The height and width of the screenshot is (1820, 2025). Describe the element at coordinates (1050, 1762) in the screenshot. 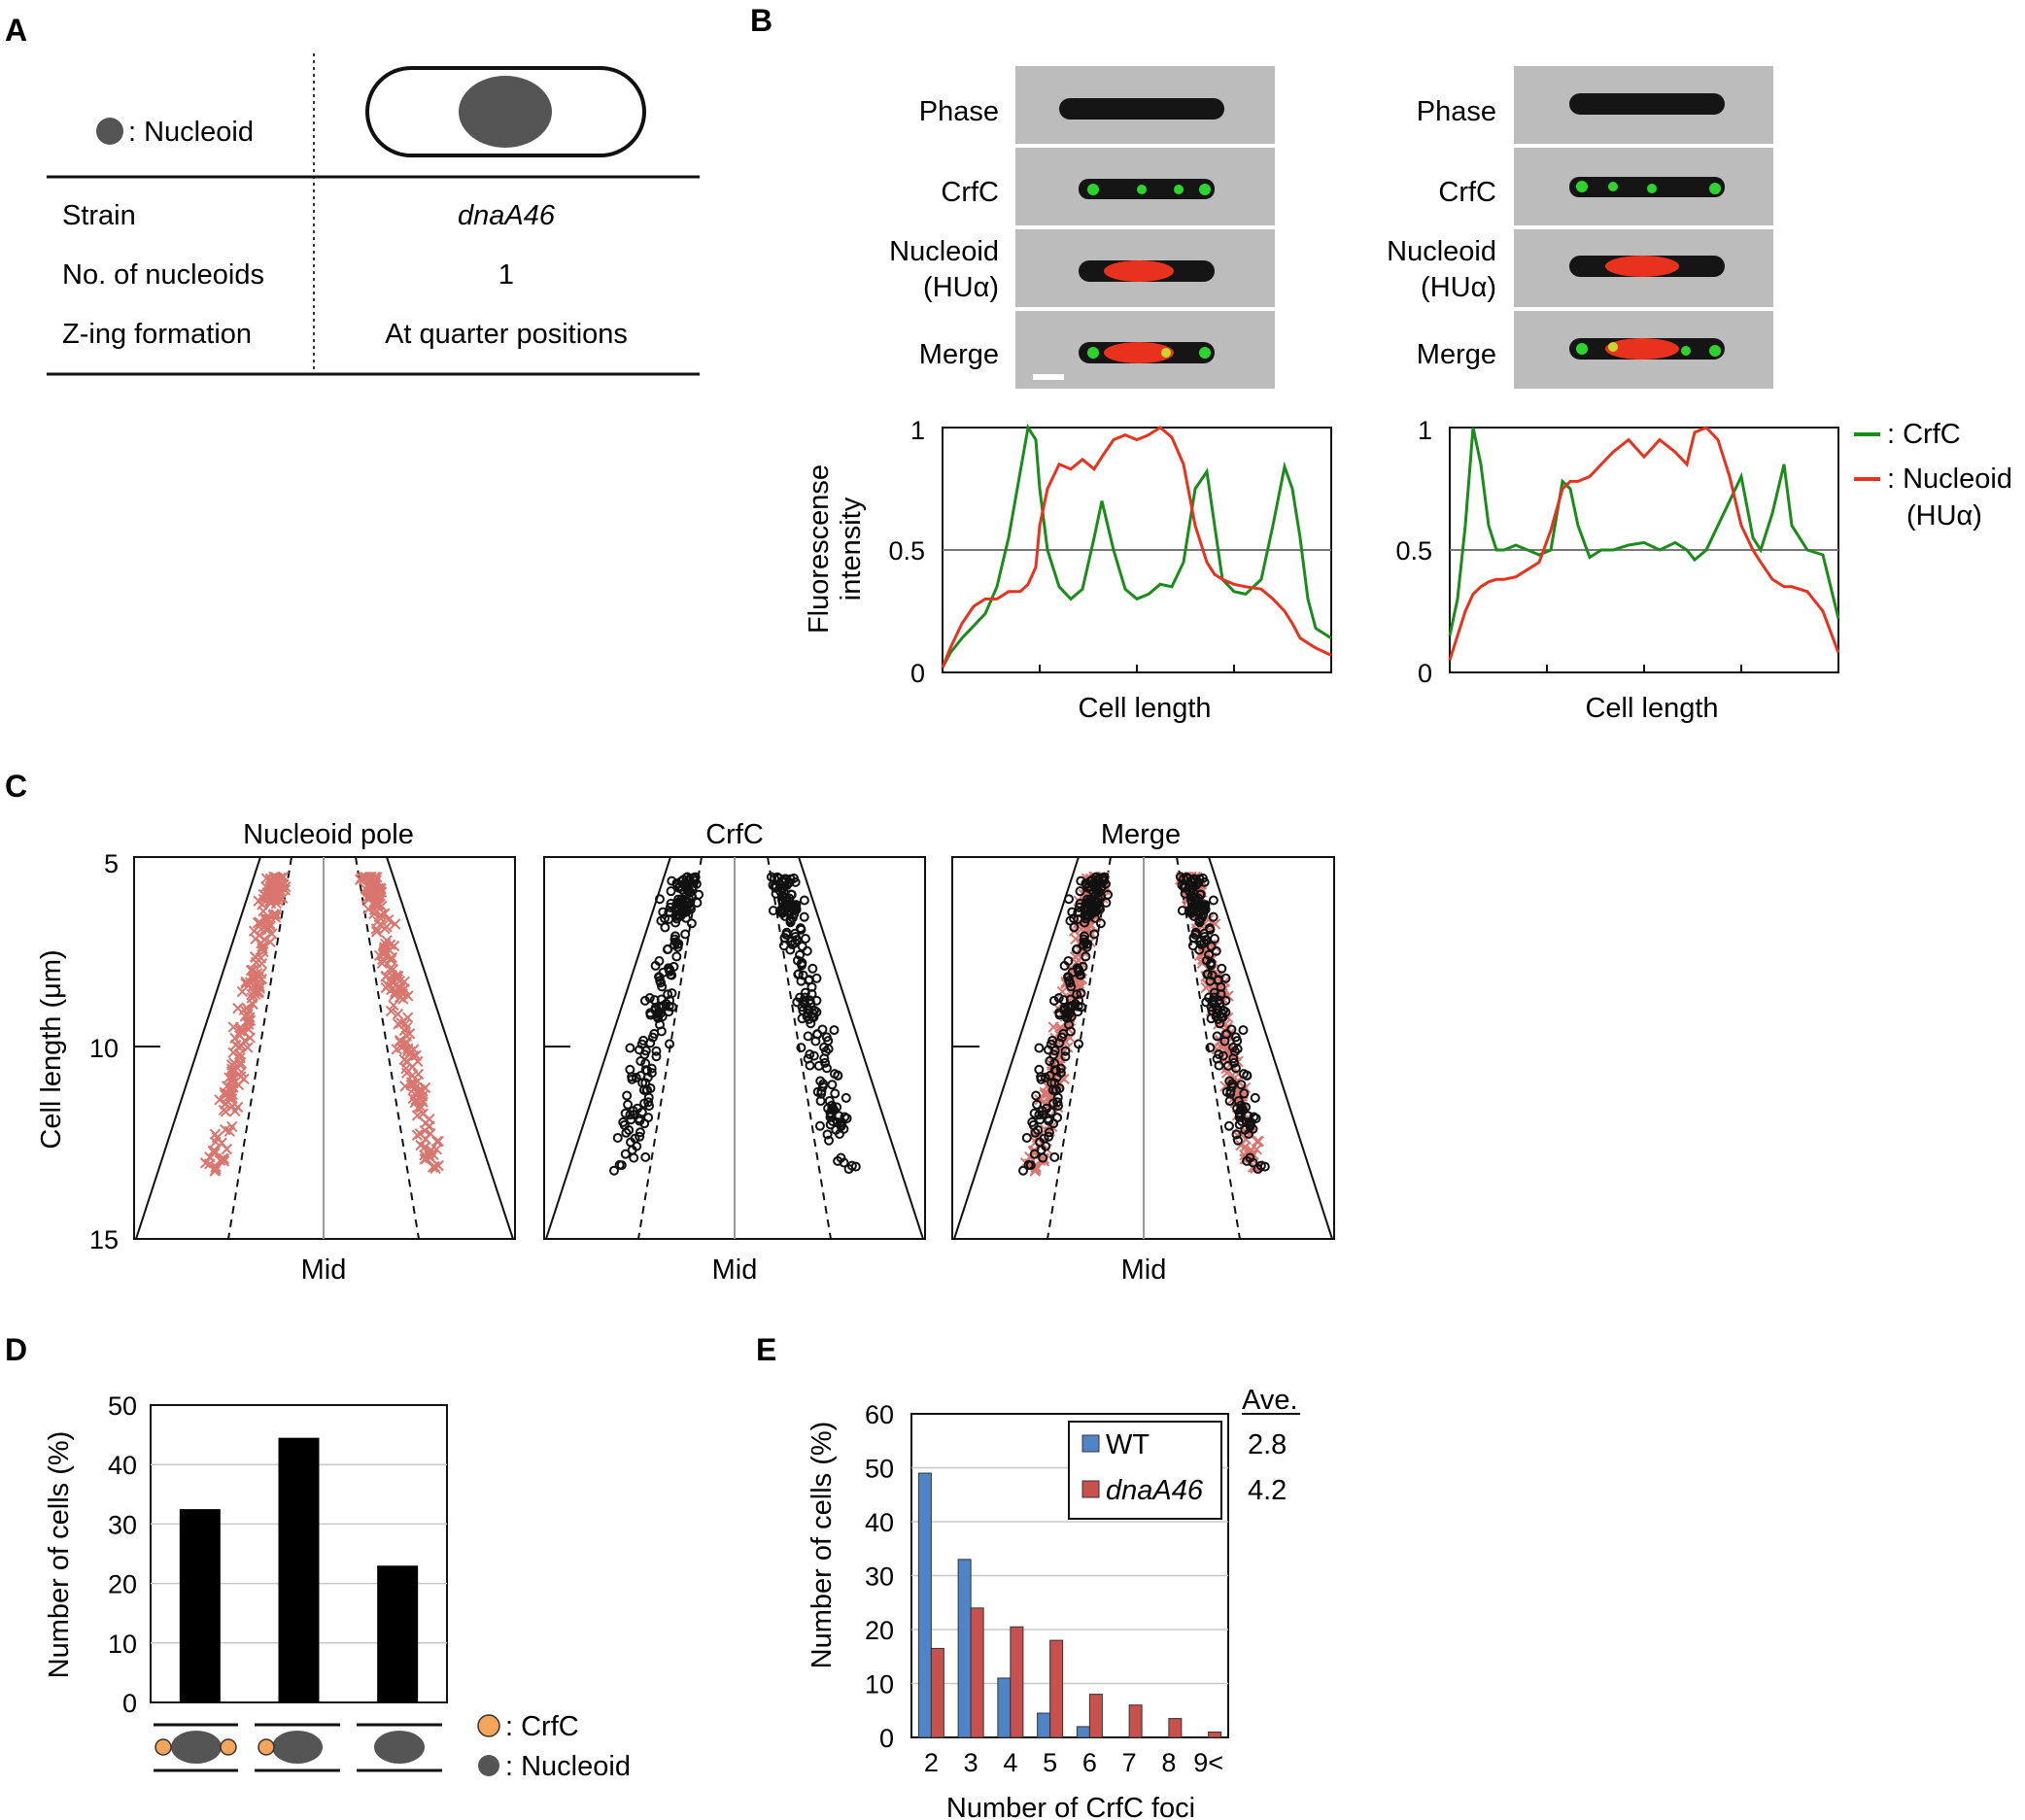

I see `x-tick-label: 5` at that location.